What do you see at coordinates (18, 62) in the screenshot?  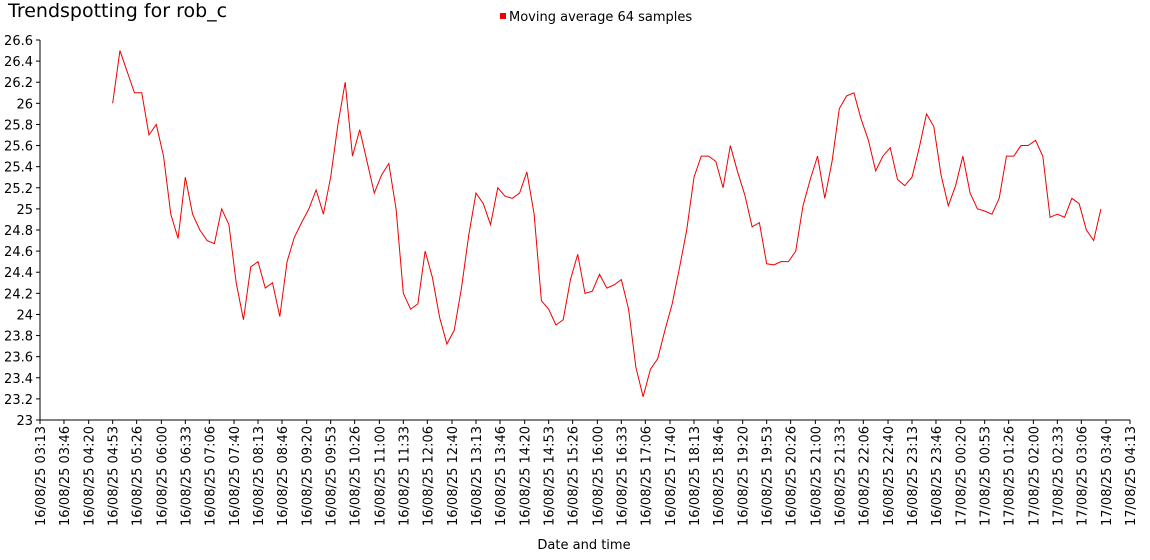 I see `y-tick-label: 26.4` at bounding box center [18, 62].